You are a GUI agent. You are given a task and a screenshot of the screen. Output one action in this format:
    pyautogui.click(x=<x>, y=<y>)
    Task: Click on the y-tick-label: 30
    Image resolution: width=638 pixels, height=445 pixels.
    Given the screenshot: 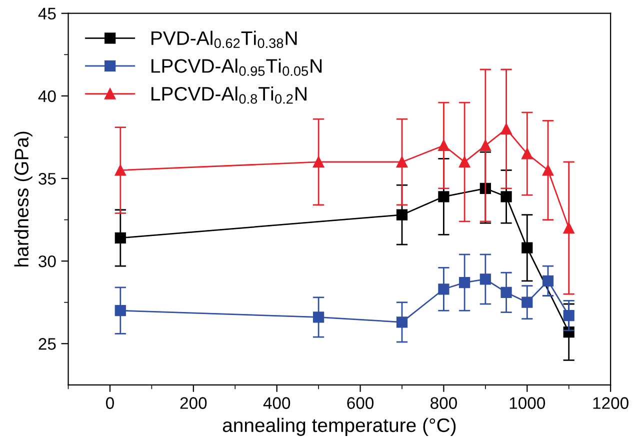 What is the action you would take?
    pyautogui.click(x=47, y=261)
    